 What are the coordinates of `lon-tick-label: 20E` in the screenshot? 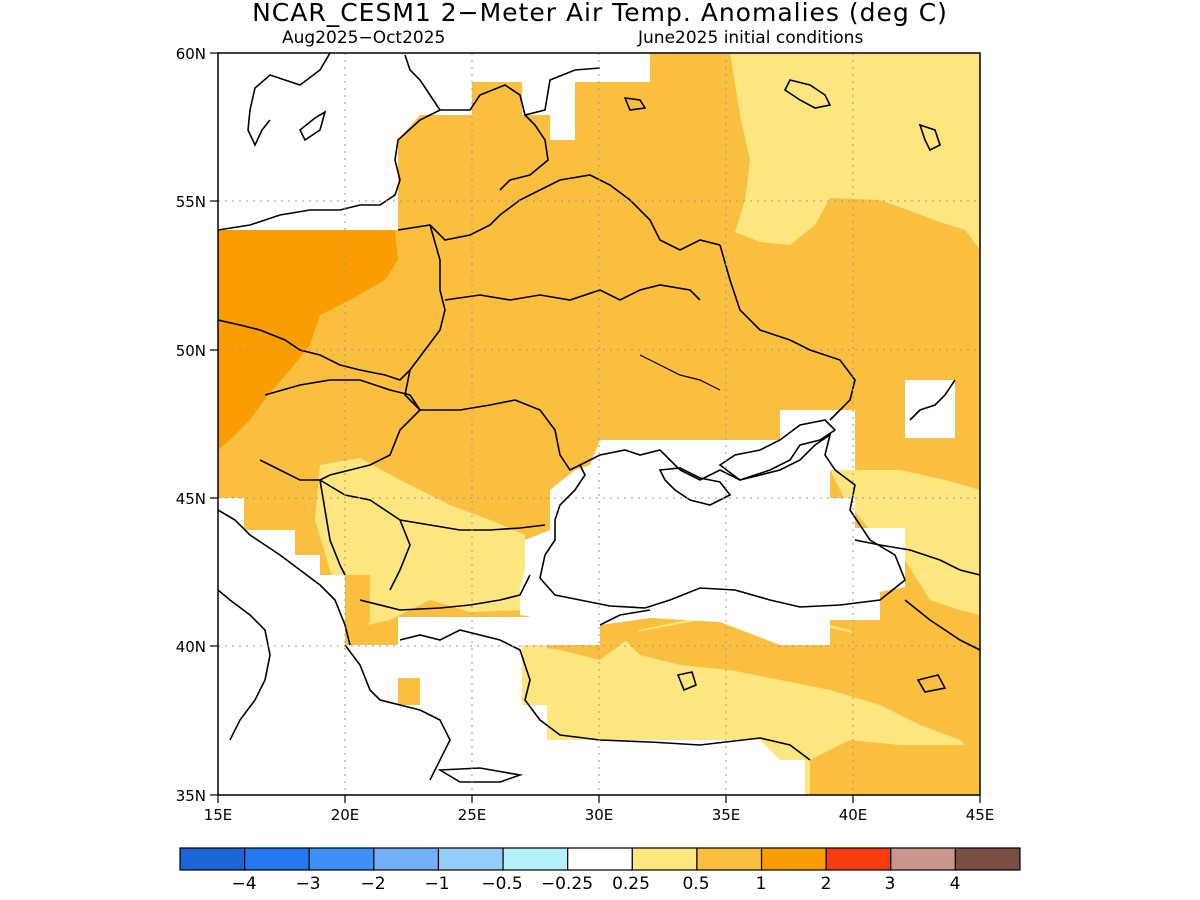 It's located at (345, 815).